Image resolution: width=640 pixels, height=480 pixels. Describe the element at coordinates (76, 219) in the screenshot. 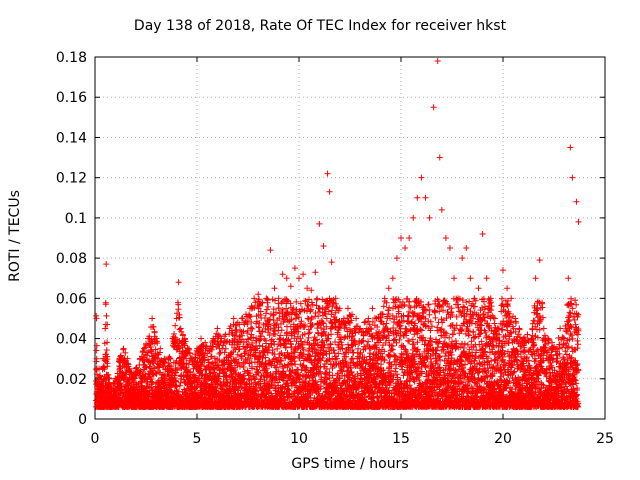

I see `y-tick-label: 0.1` at that location.